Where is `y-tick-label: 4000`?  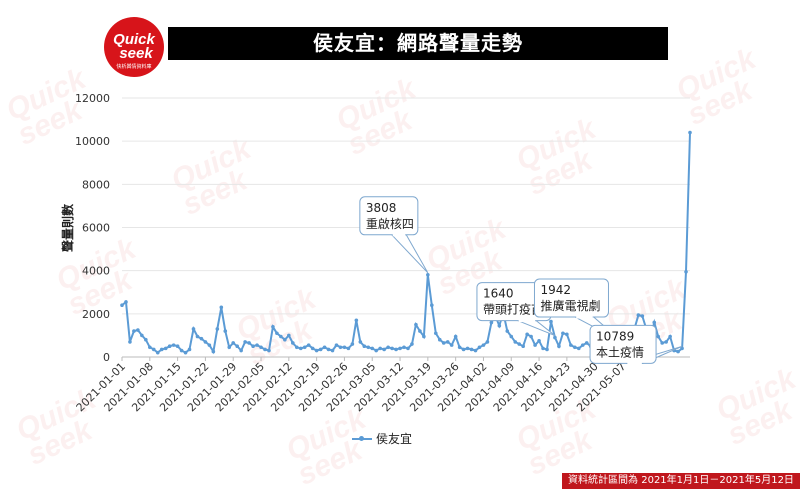
y-tick-label: 4000 is located at coordinates (96, 271).